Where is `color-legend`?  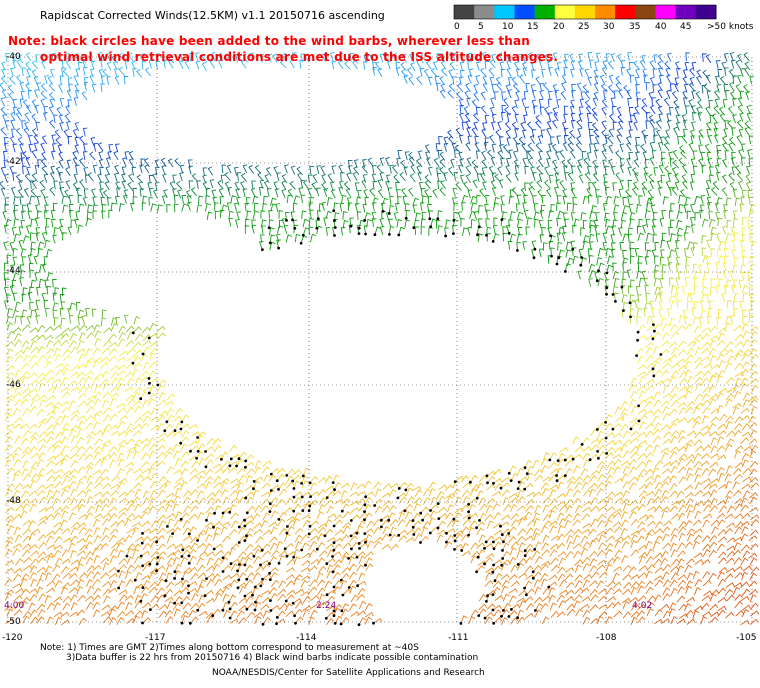
color-legend is located at coordinates (585, 12).